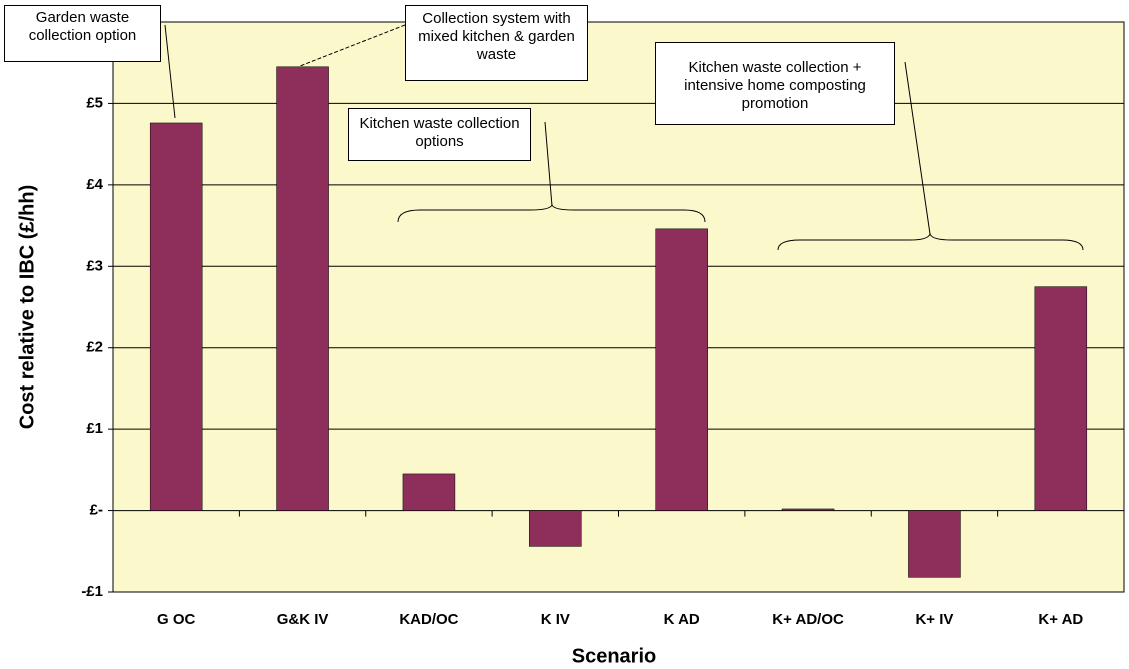  Describe the element at coordinates (934, 619) in the screenshot. I see `x-tick-label: K+ IV` at that location.